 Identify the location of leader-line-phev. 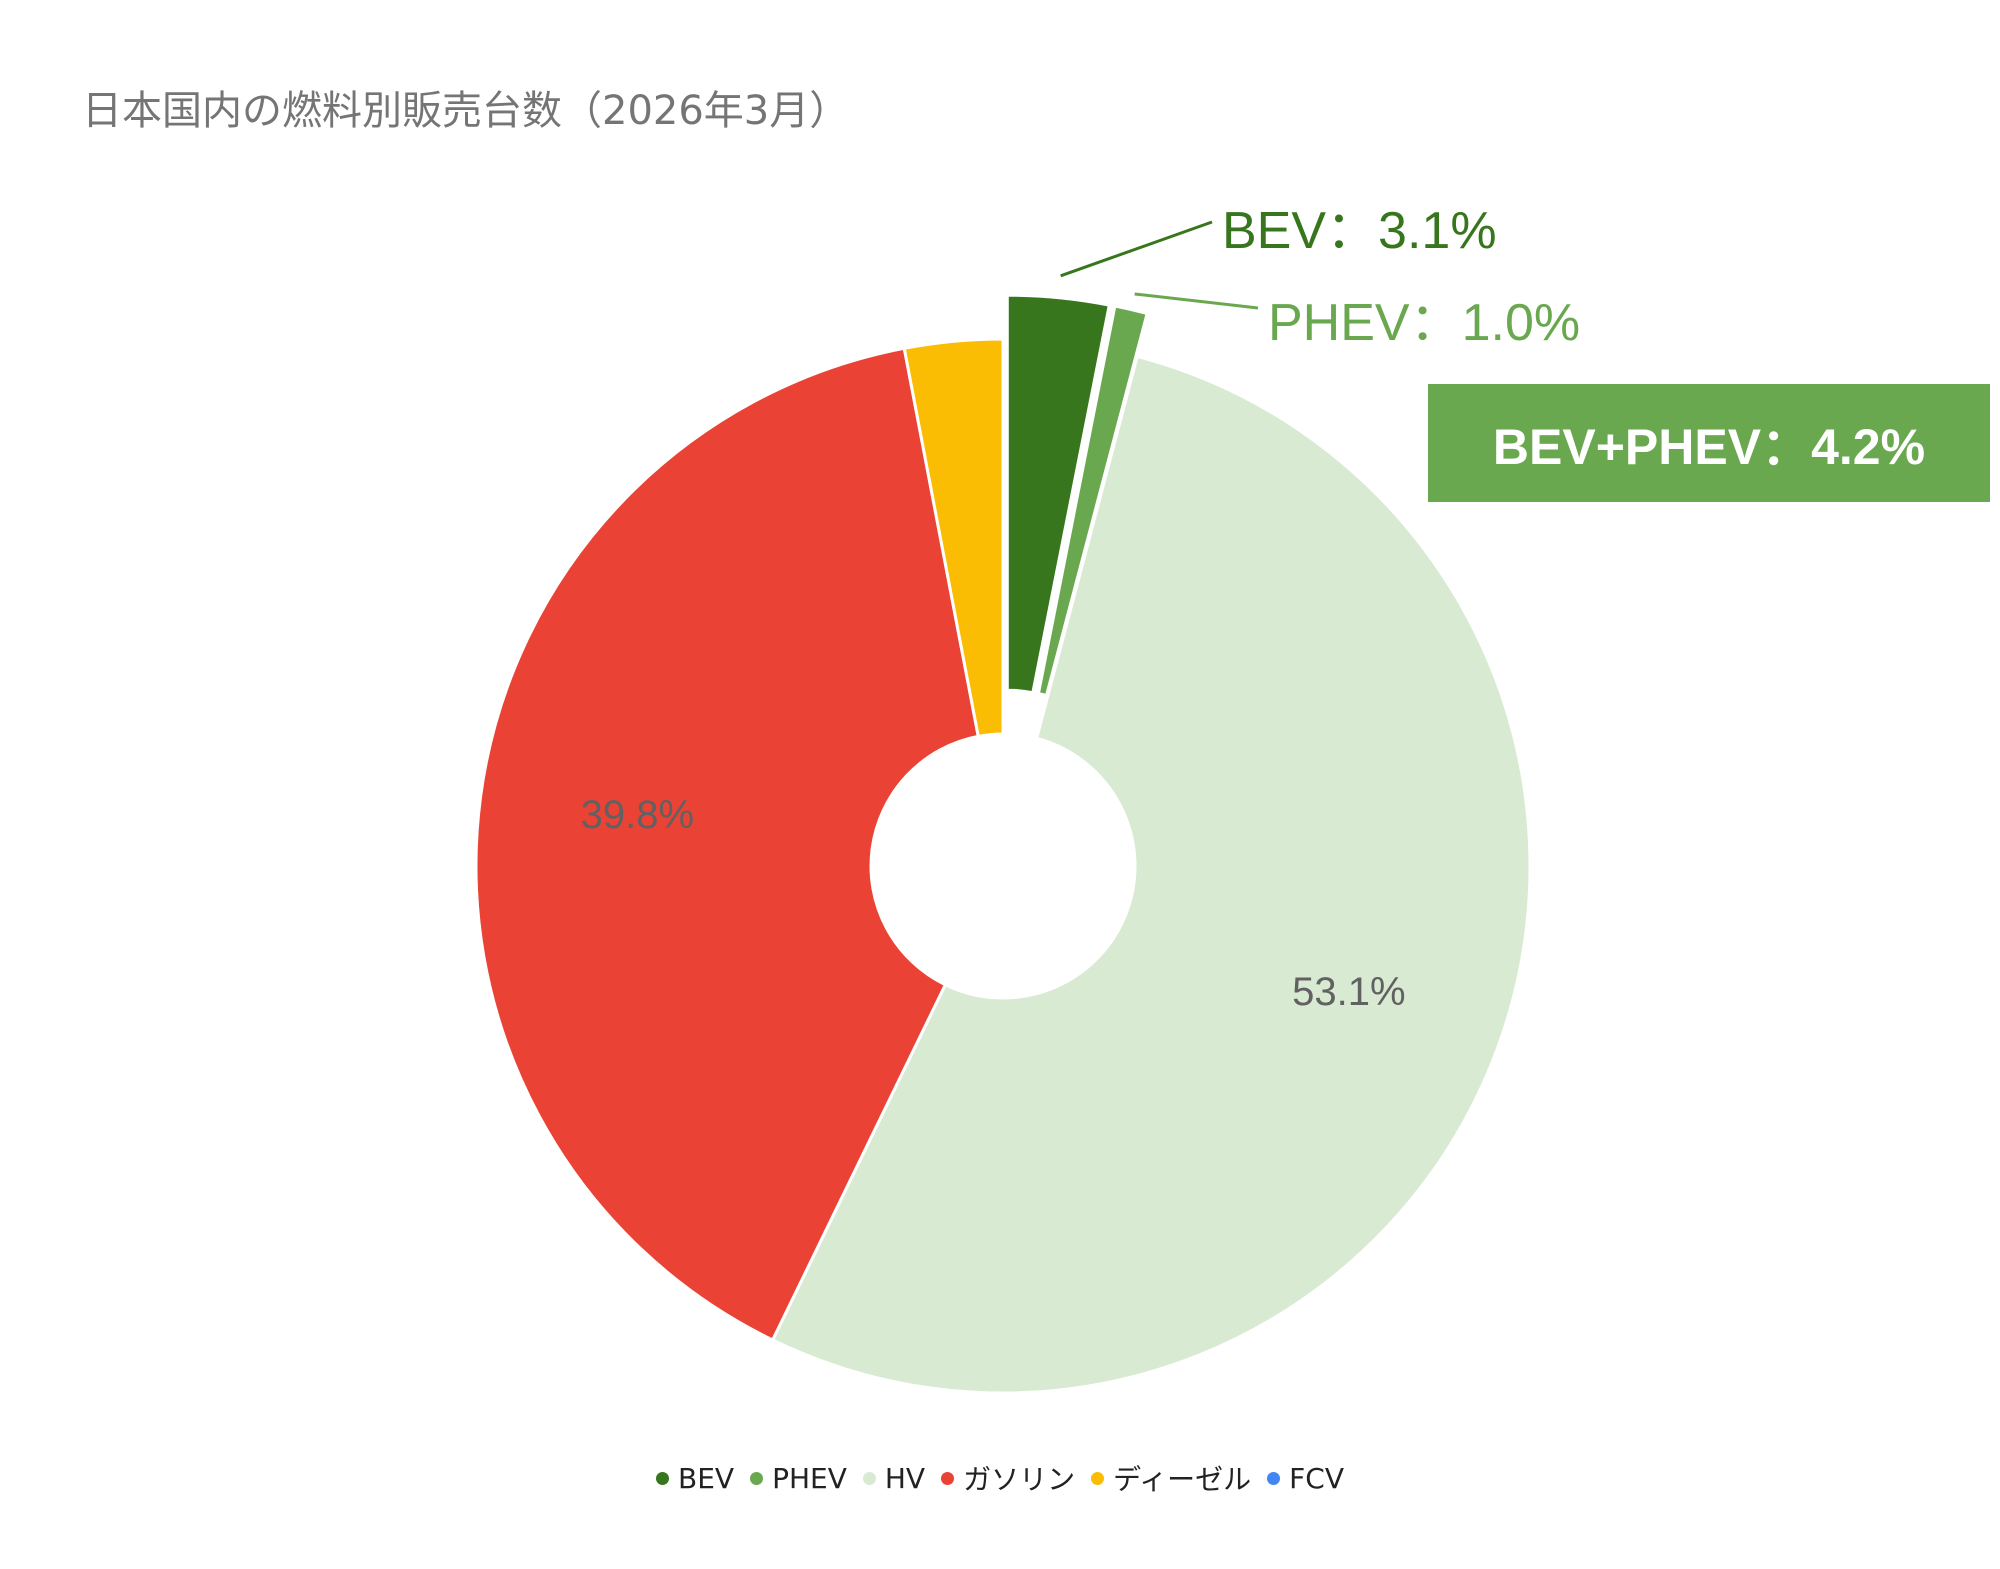
(1196, 301).